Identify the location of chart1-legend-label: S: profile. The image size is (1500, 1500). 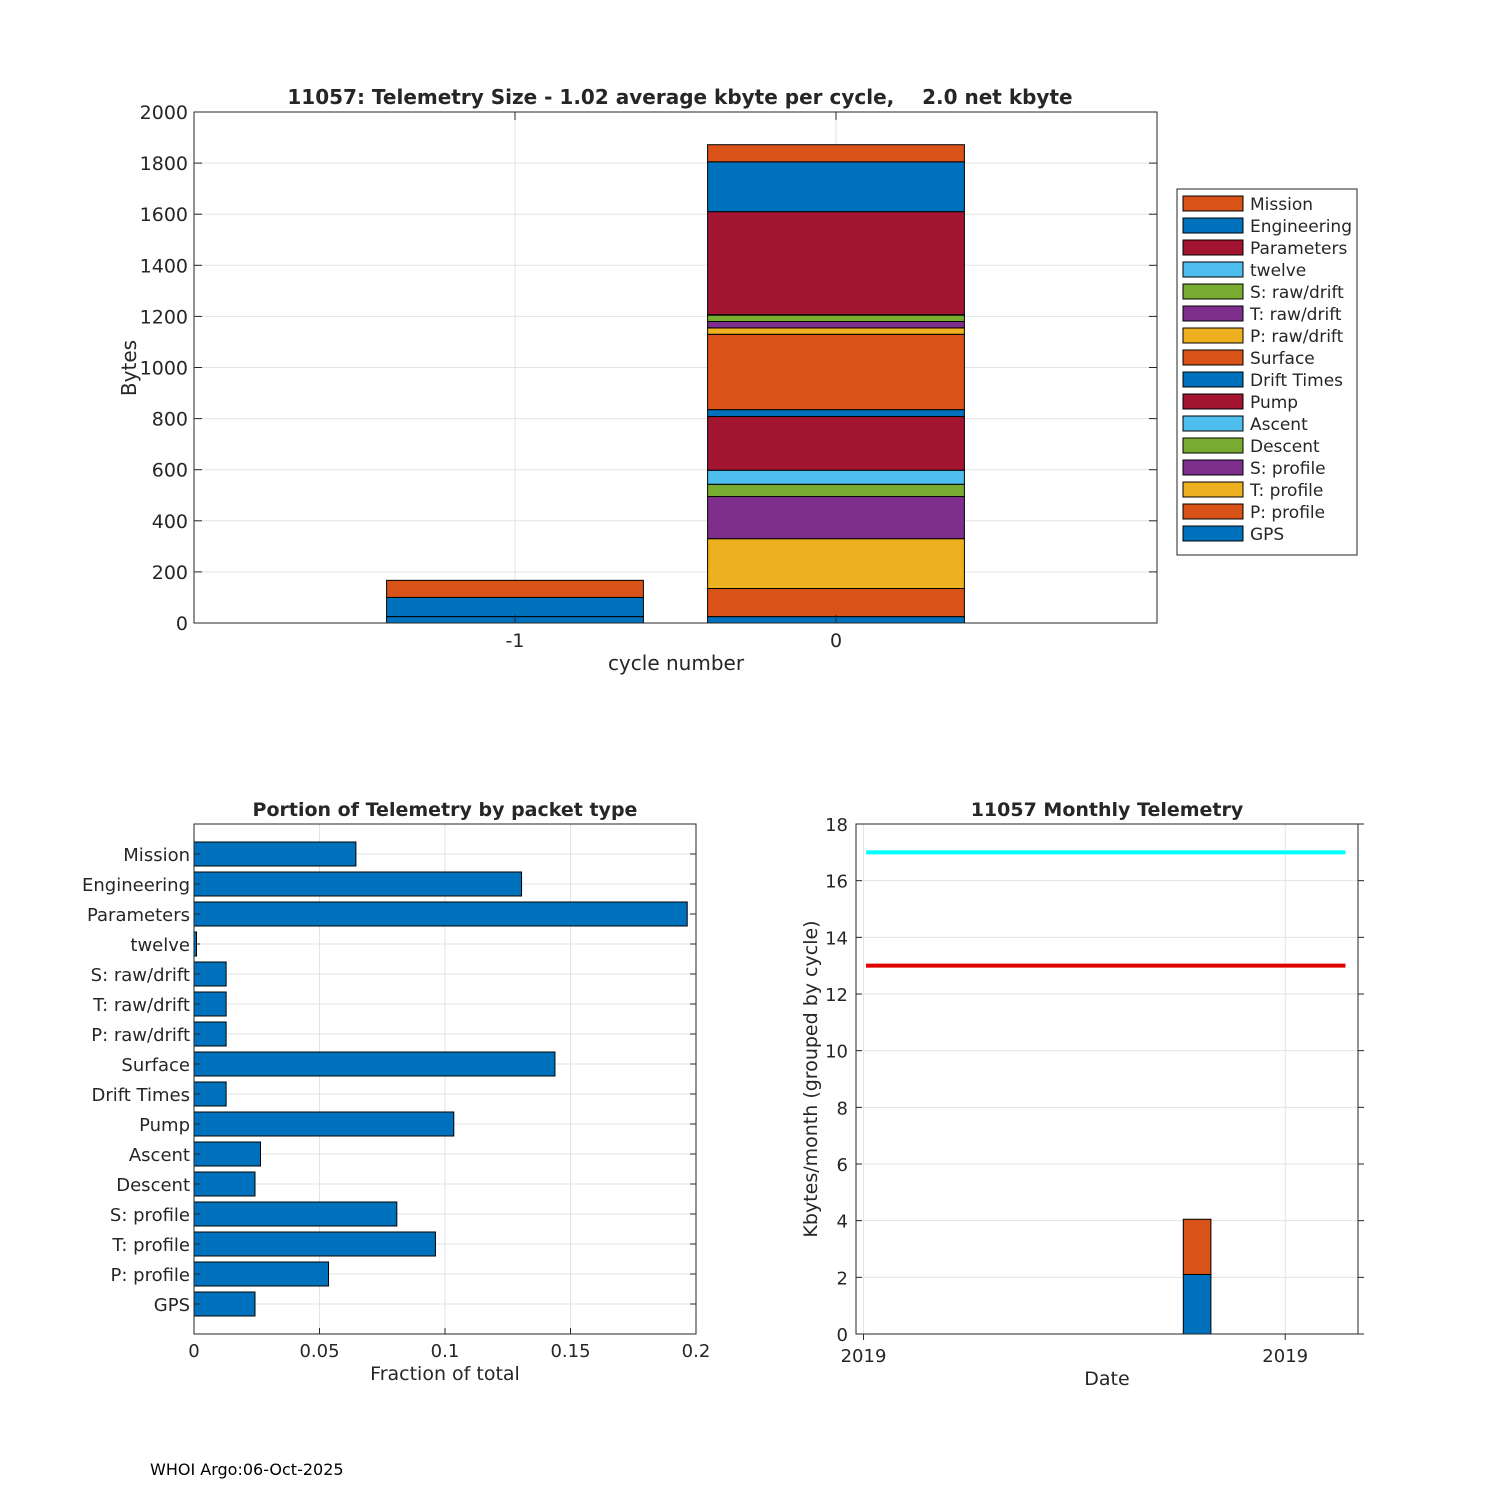
(1288, 469).